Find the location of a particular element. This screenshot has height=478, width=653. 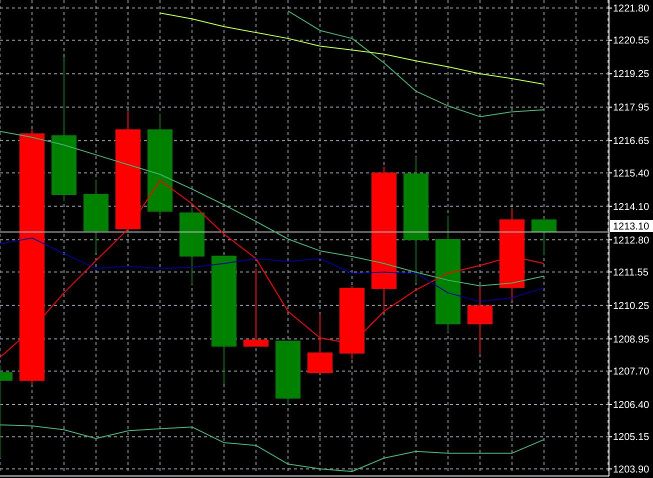

y-tick-label: 1214.10 is located at coordinates (631, 207).